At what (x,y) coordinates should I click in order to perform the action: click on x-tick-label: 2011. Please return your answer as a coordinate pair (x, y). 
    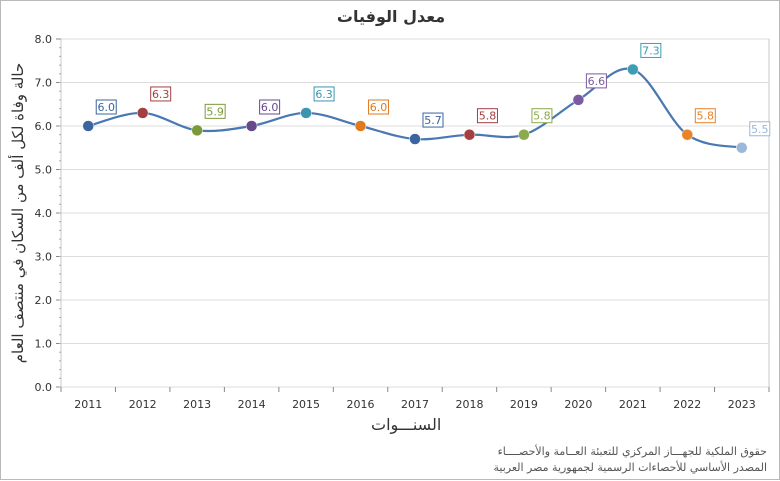
    Looking at the image, I should click on (88, 404).